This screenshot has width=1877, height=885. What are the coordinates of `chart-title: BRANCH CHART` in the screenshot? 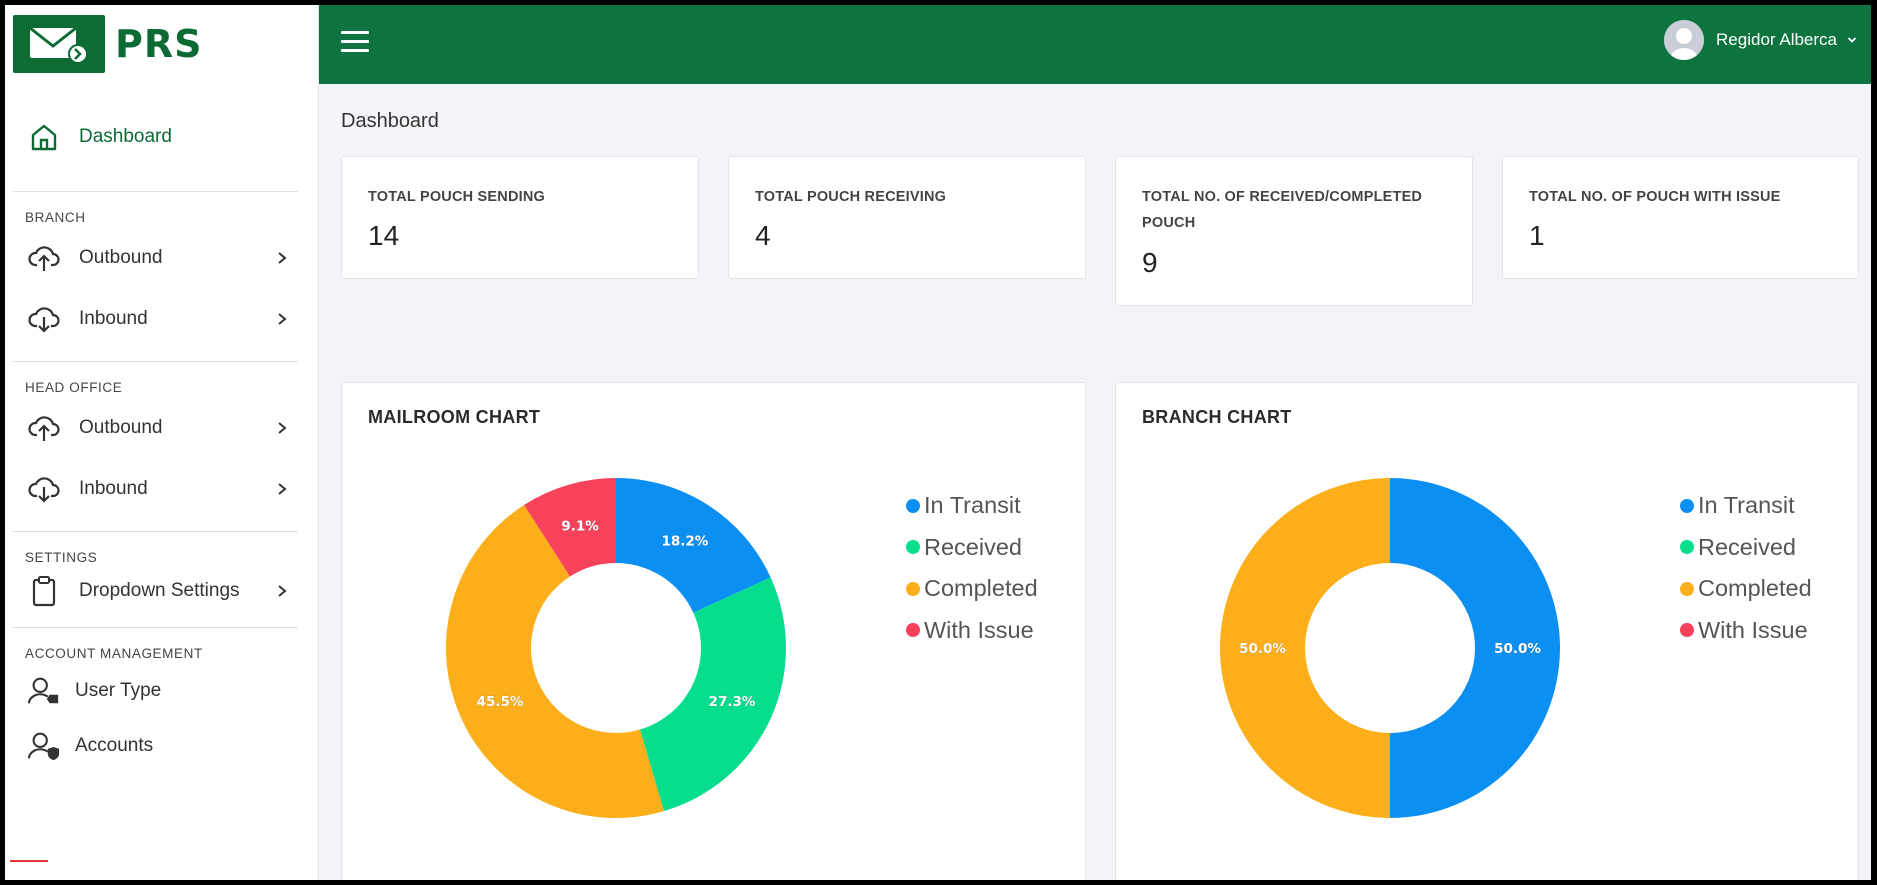 It's located at (1217, 417).